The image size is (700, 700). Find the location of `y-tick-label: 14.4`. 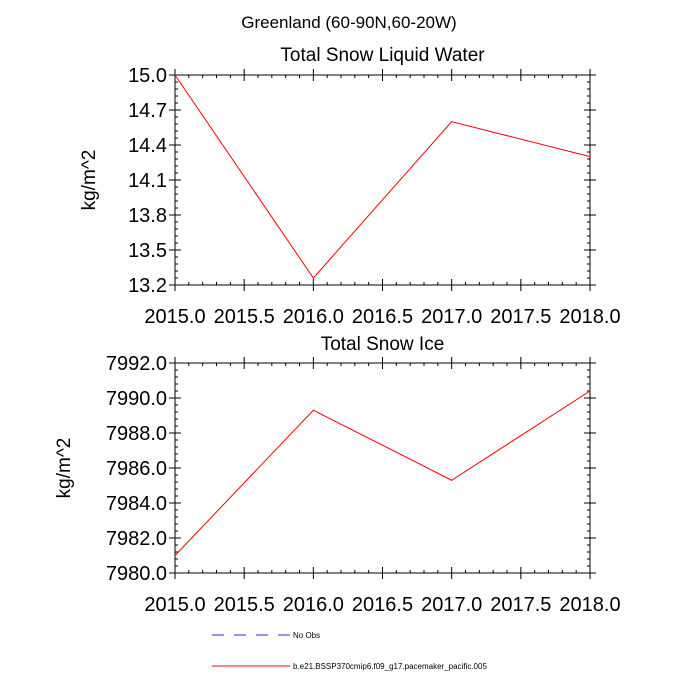

y-tick-label: 14.4 is located at coordinates (147, 146).